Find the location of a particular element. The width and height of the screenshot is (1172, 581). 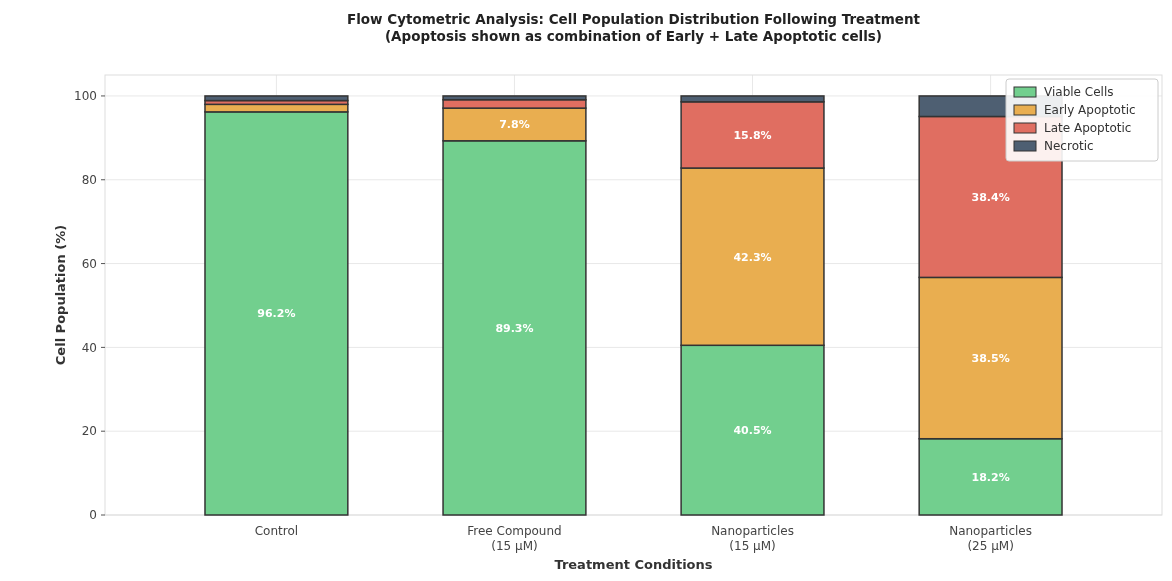

data-label: 38.4% is located at coordinates (990, 197).